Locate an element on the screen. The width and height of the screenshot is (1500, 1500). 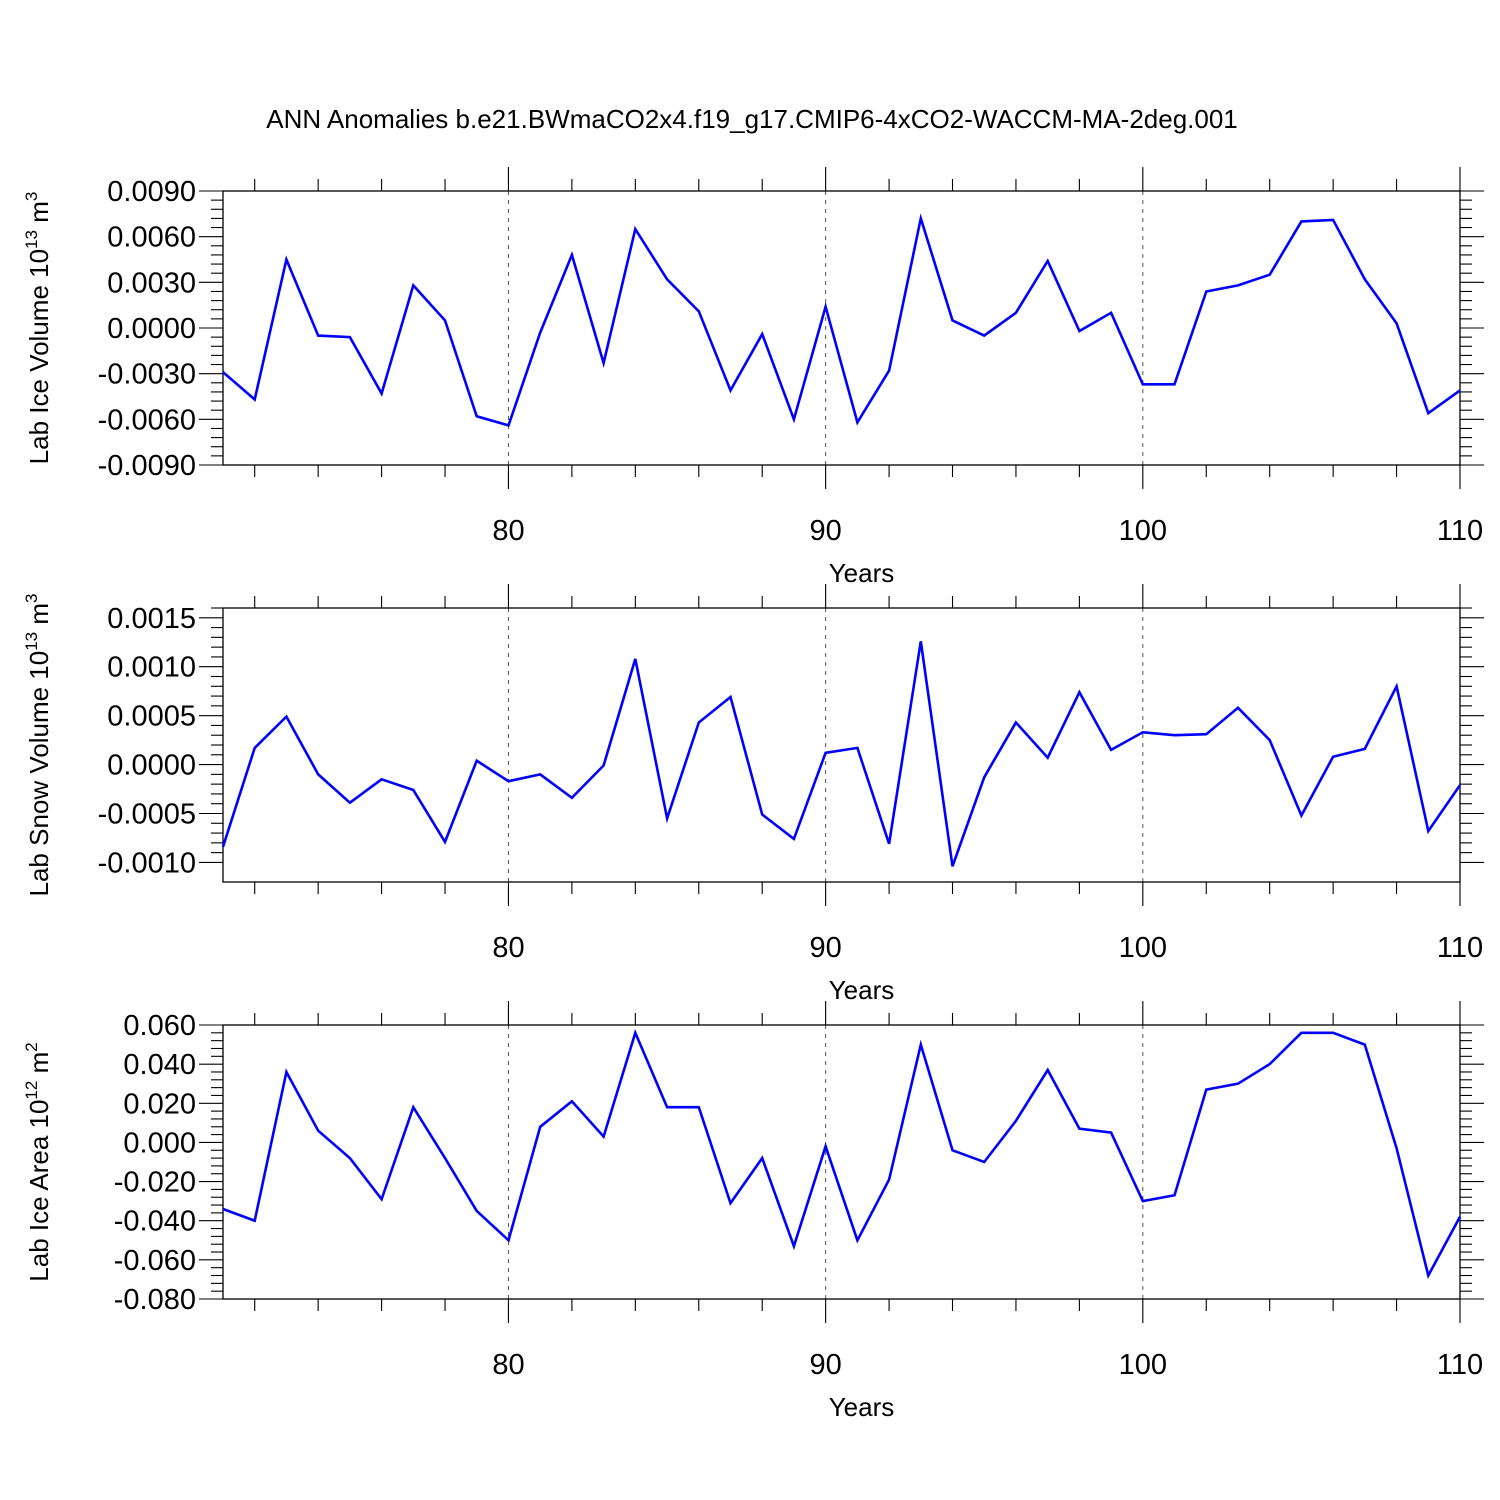
y-axis-title: Lab Ice Area 1012 m2 is located at coordinates (38, 1161).